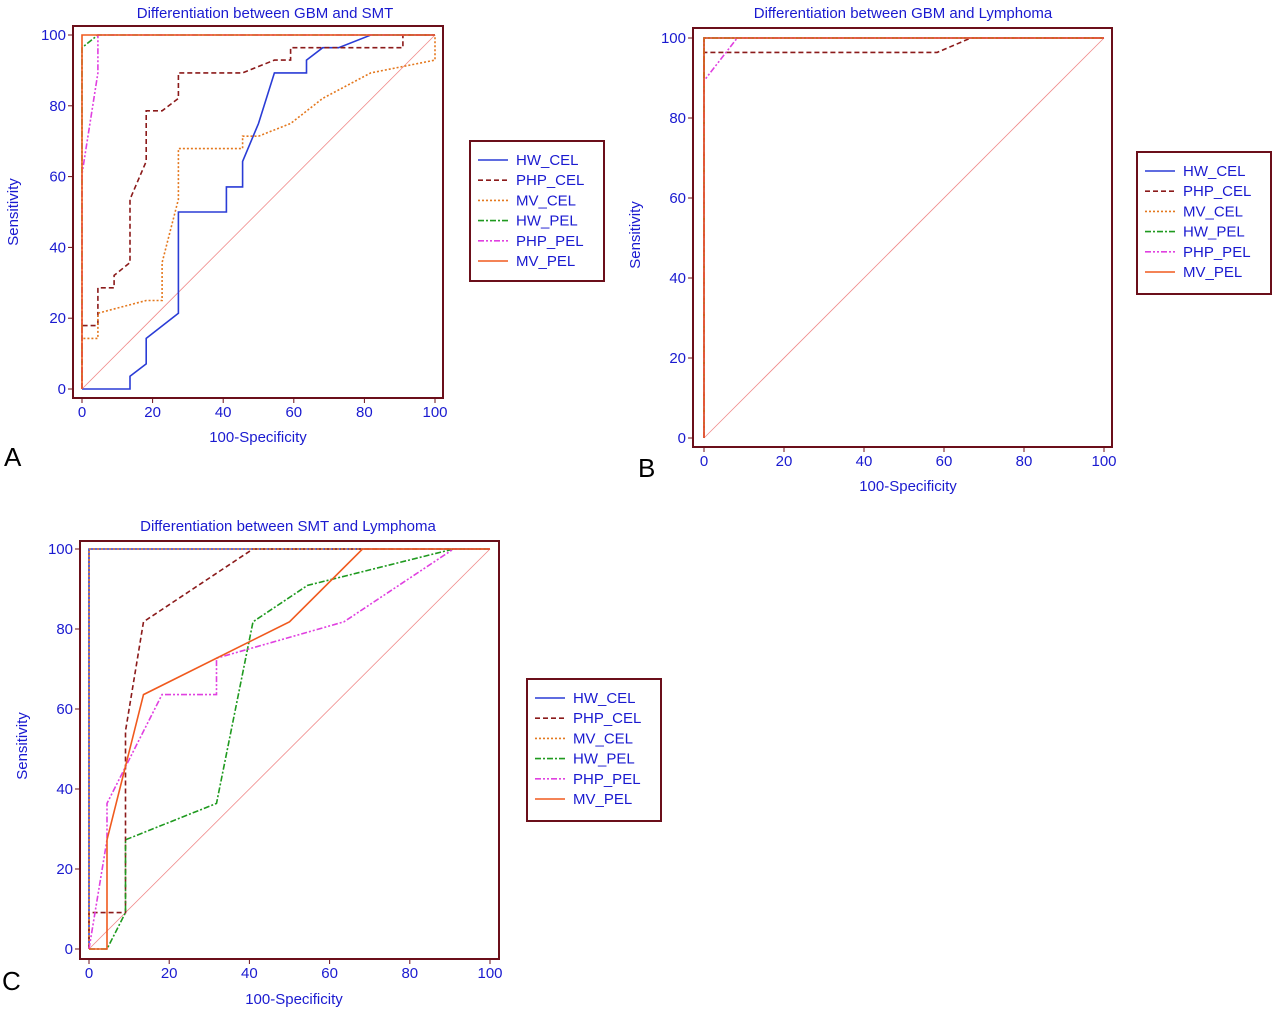  What do you see at coordinates (13, 457) in the screenshot?
I see `panel-letter-a: A` at bounding box center [13, 457].